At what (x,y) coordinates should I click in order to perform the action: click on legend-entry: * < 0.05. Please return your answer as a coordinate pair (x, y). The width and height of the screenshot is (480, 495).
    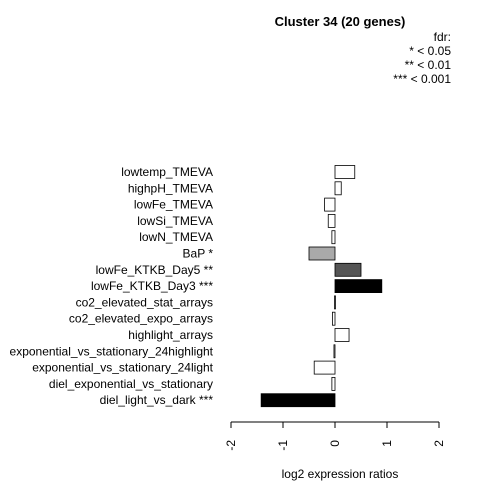
    Looking at the image, I should click on (430, 51).